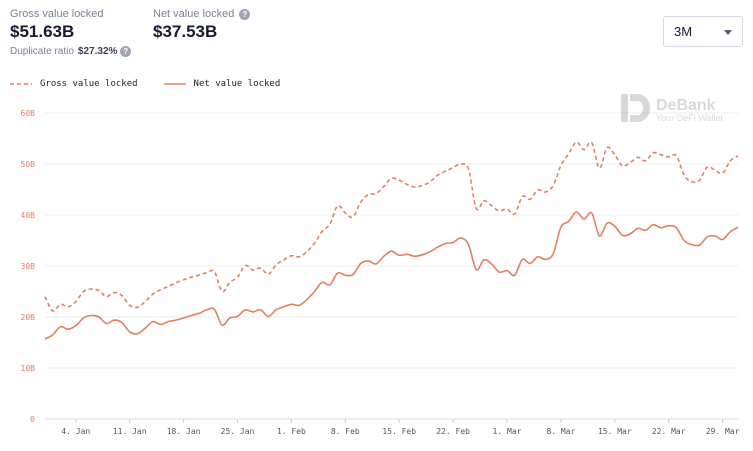 The height and width of the screenshot is (451, 753). I want to click on legend-item-net: Net value locked, so click(222, 84).